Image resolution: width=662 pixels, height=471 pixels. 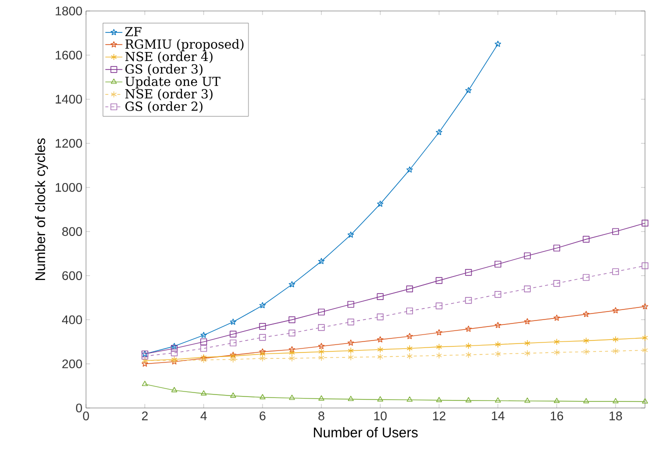 I want to click on legend-label: NSE (order 4), so click(x=168, y=57).